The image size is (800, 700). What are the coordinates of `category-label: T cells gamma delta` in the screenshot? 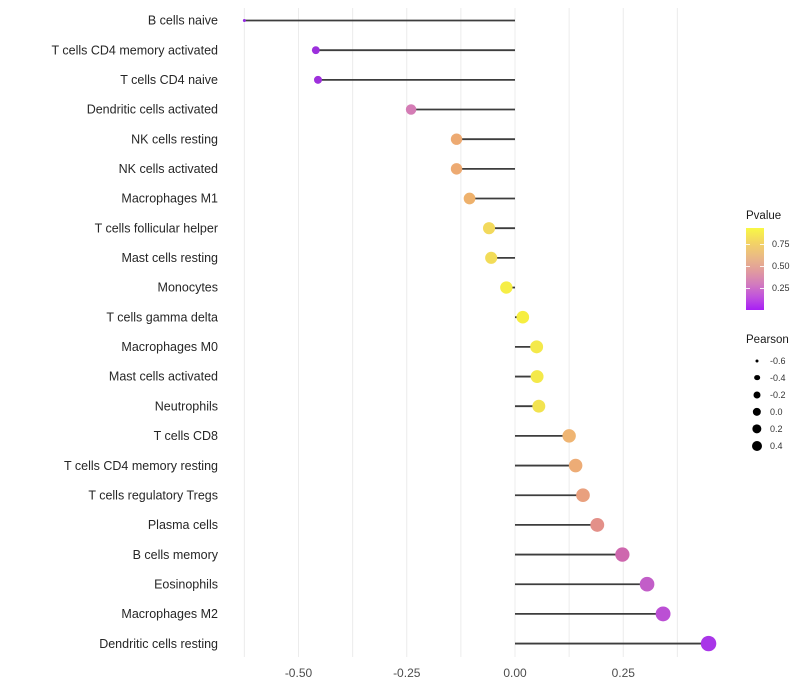 It's located at (162, 317).